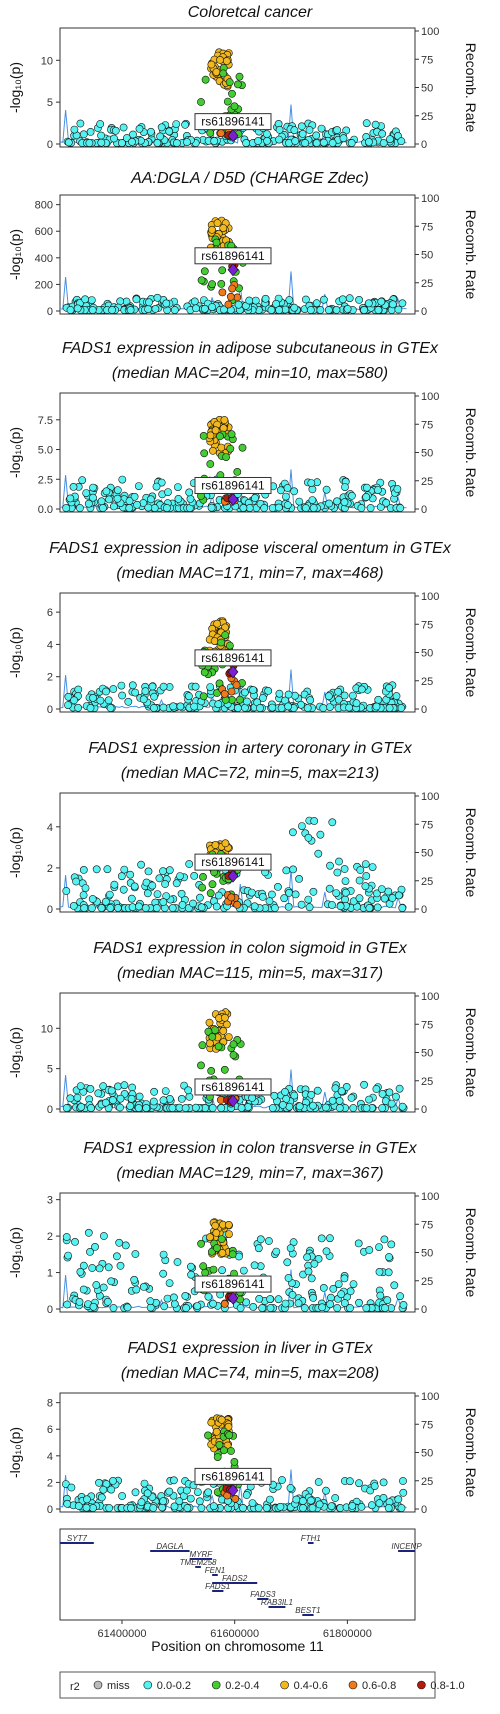  I want to click on panel-title: FADS1 expression in liver in GTEx, so click(250, 1348).